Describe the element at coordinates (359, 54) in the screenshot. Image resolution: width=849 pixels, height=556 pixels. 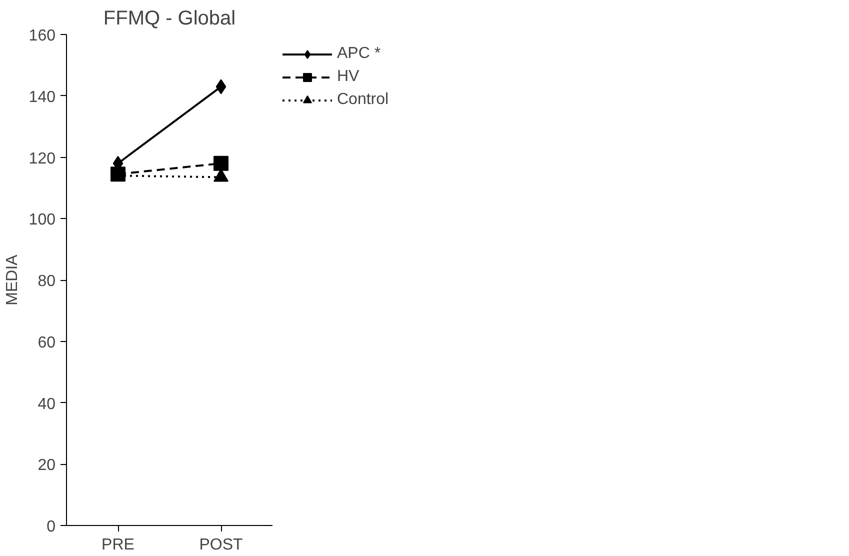
I see `legend-label: APC *` at that location.